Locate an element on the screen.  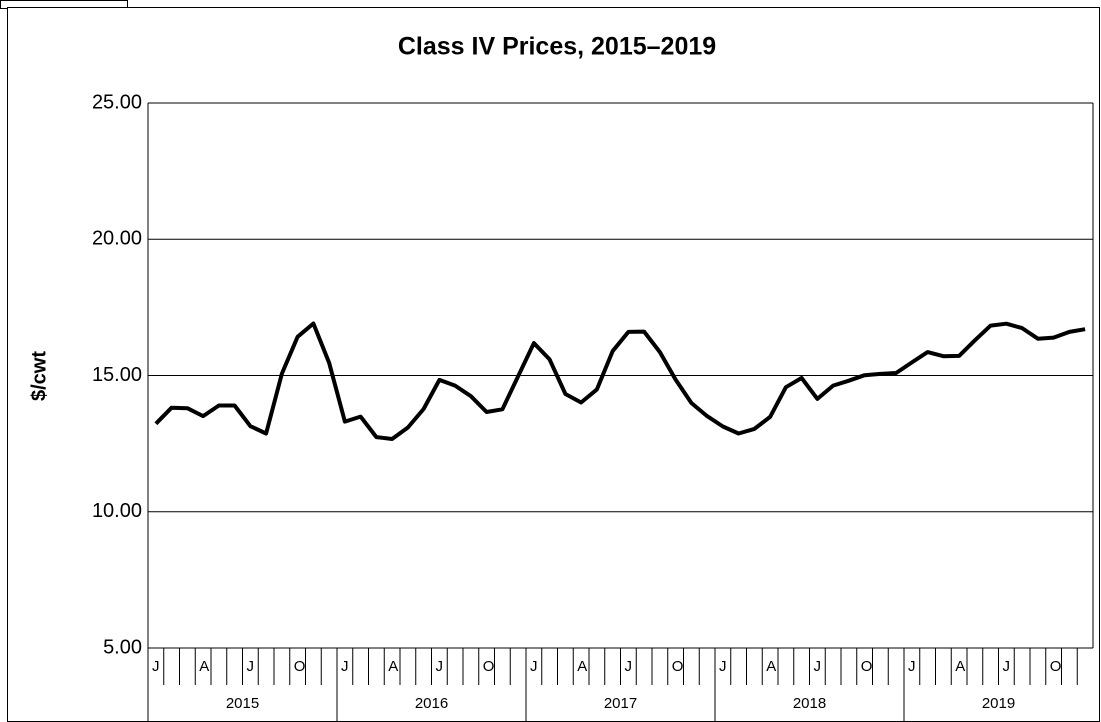
y-tick-label: 10.00 is located at coordinates (117, 511).